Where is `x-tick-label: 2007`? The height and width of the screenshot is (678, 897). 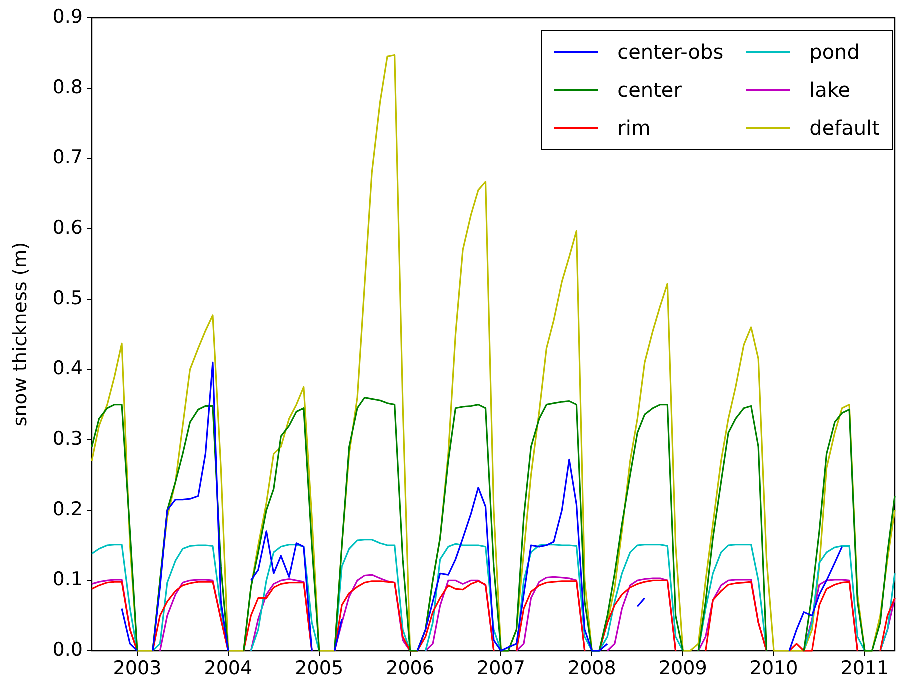 x-tick-label: 2007 is located at coordinates (501, 667).